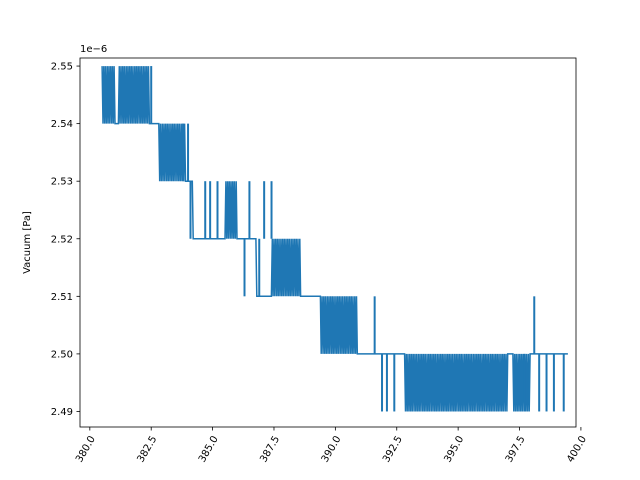 The height and width of the screenshot is (480, 640). Describe the element at coordinates (62, 239) in the screenshot. I see `y-tick-label: 2.52` at that location.